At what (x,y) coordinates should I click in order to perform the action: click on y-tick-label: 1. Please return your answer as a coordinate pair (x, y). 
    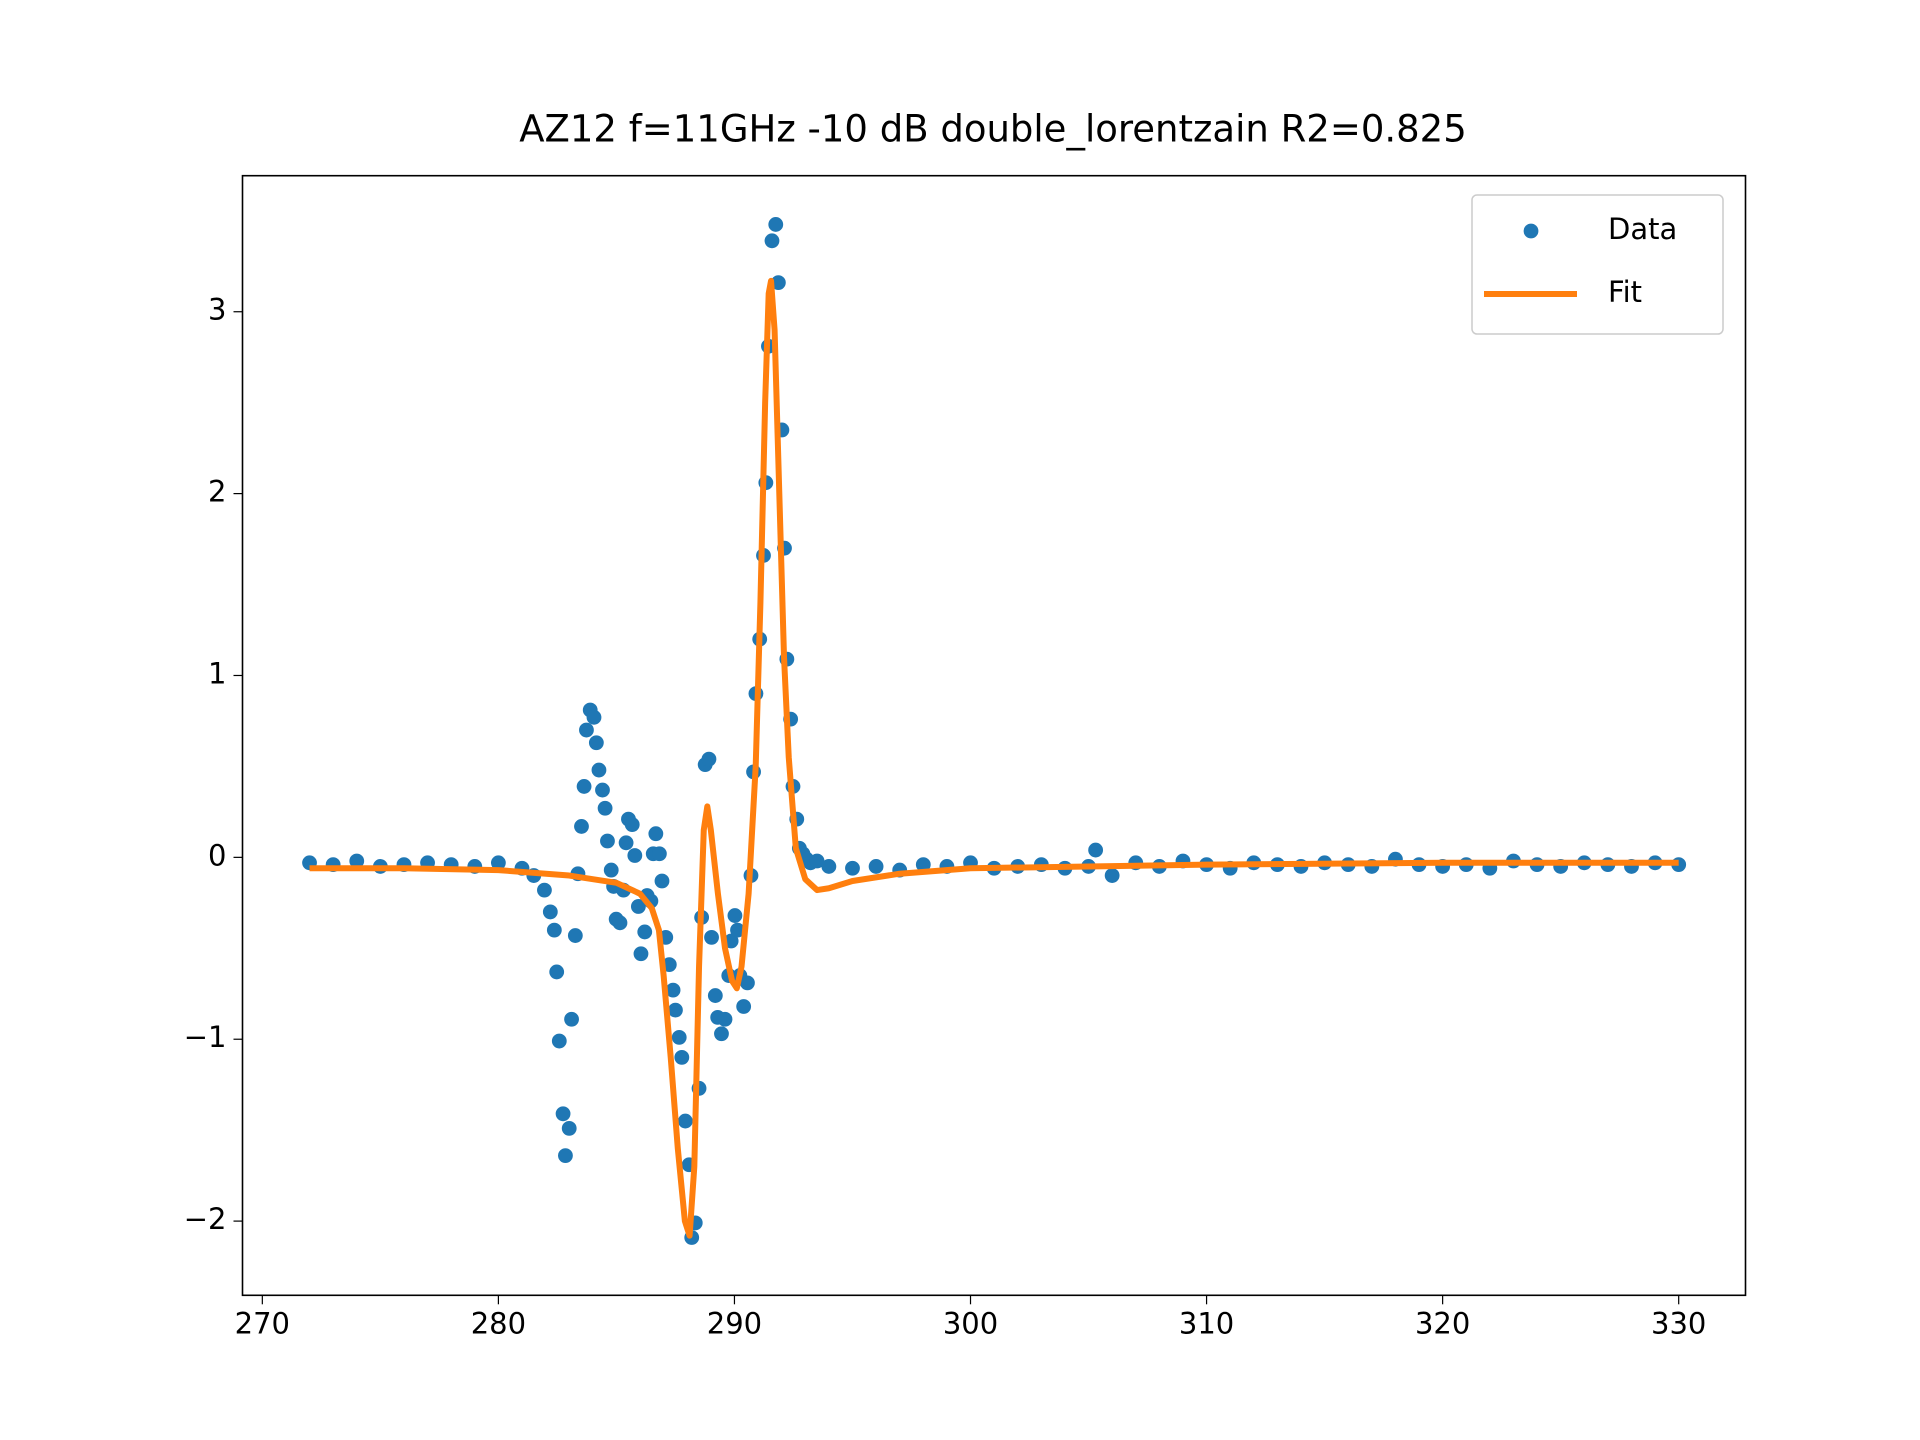
    Looking at the image, I should click on (217, 673).